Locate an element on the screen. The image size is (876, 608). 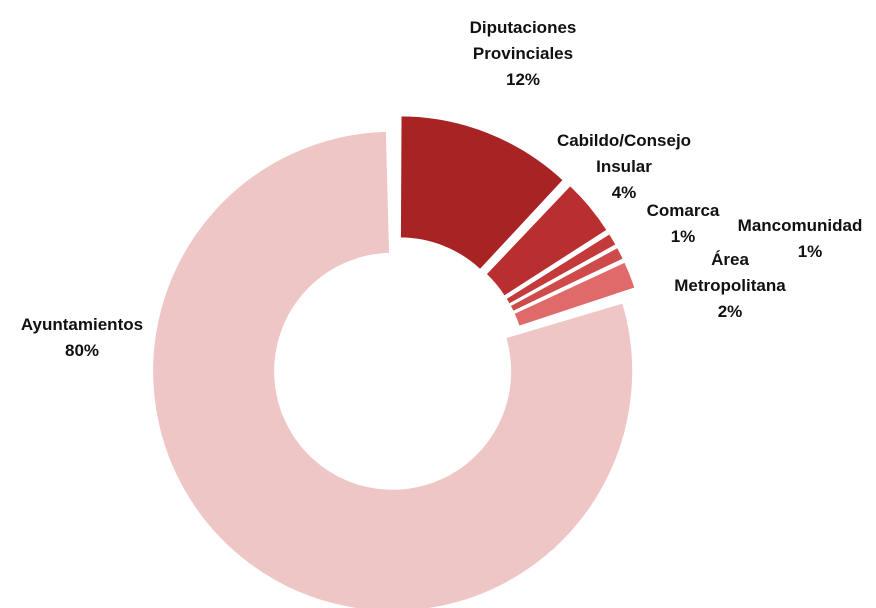
data-label: Mancomunidad 1% is located at coordinates (800, 239).